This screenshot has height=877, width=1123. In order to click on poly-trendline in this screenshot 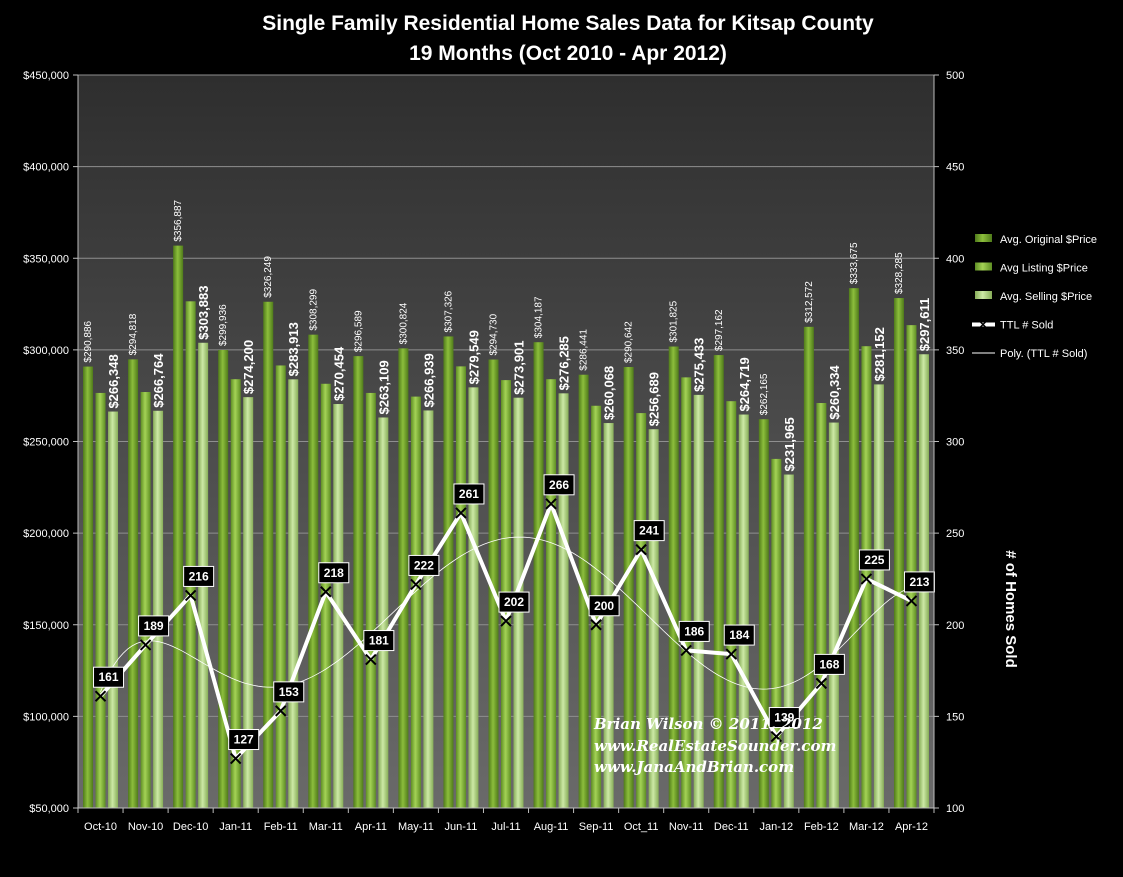, I will do `click(506, 614)`.